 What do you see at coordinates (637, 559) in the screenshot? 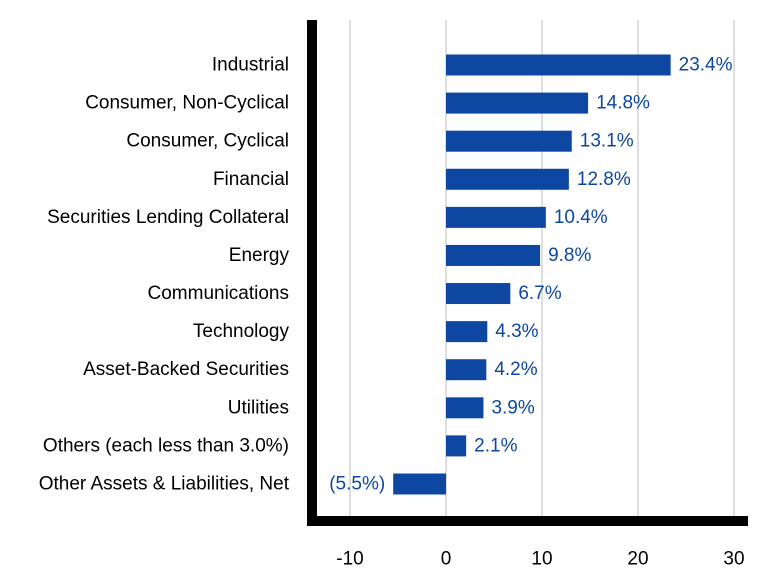
I see `x-tick-label: 20` at bounding box center [637, 559].